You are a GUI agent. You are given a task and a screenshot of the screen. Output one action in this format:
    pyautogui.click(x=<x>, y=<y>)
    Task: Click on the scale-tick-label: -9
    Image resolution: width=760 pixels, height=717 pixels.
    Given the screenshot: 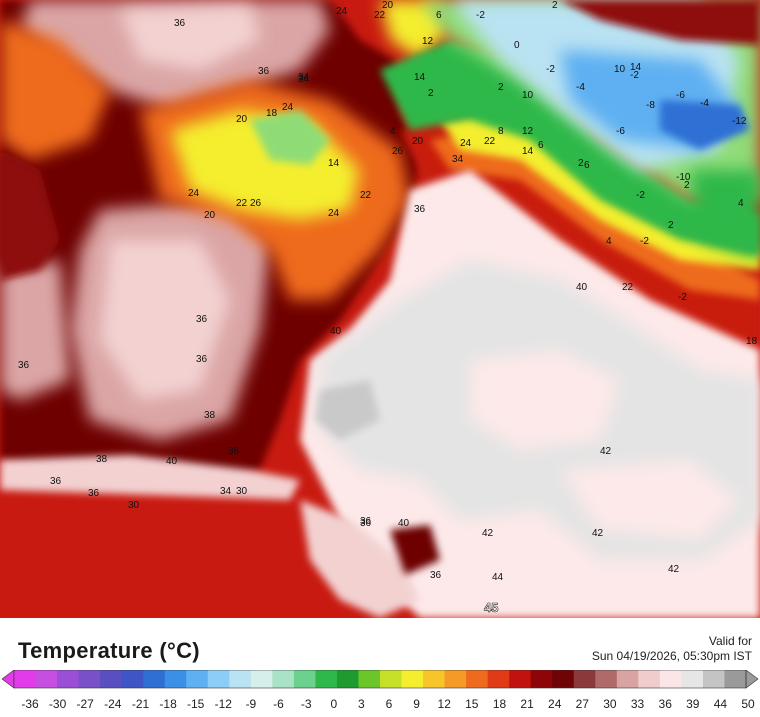 What is the action you would take?
    pyautogui.click(x=251, y=704)
    